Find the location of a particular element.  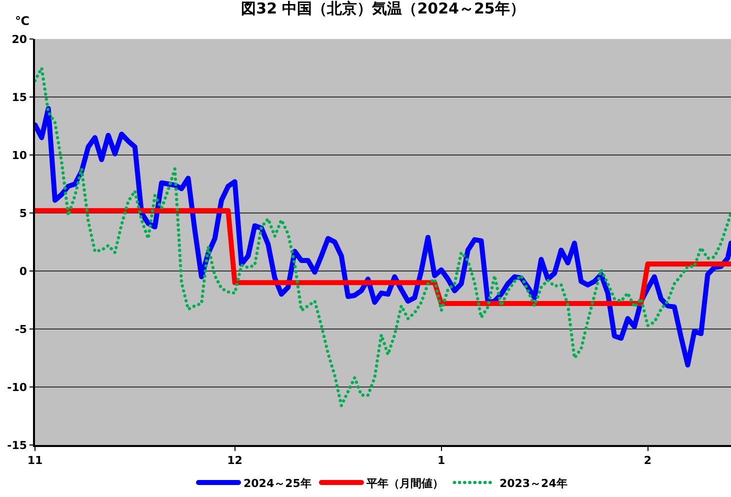

y-tick-label: 5 is located at coordinates (23, 213).